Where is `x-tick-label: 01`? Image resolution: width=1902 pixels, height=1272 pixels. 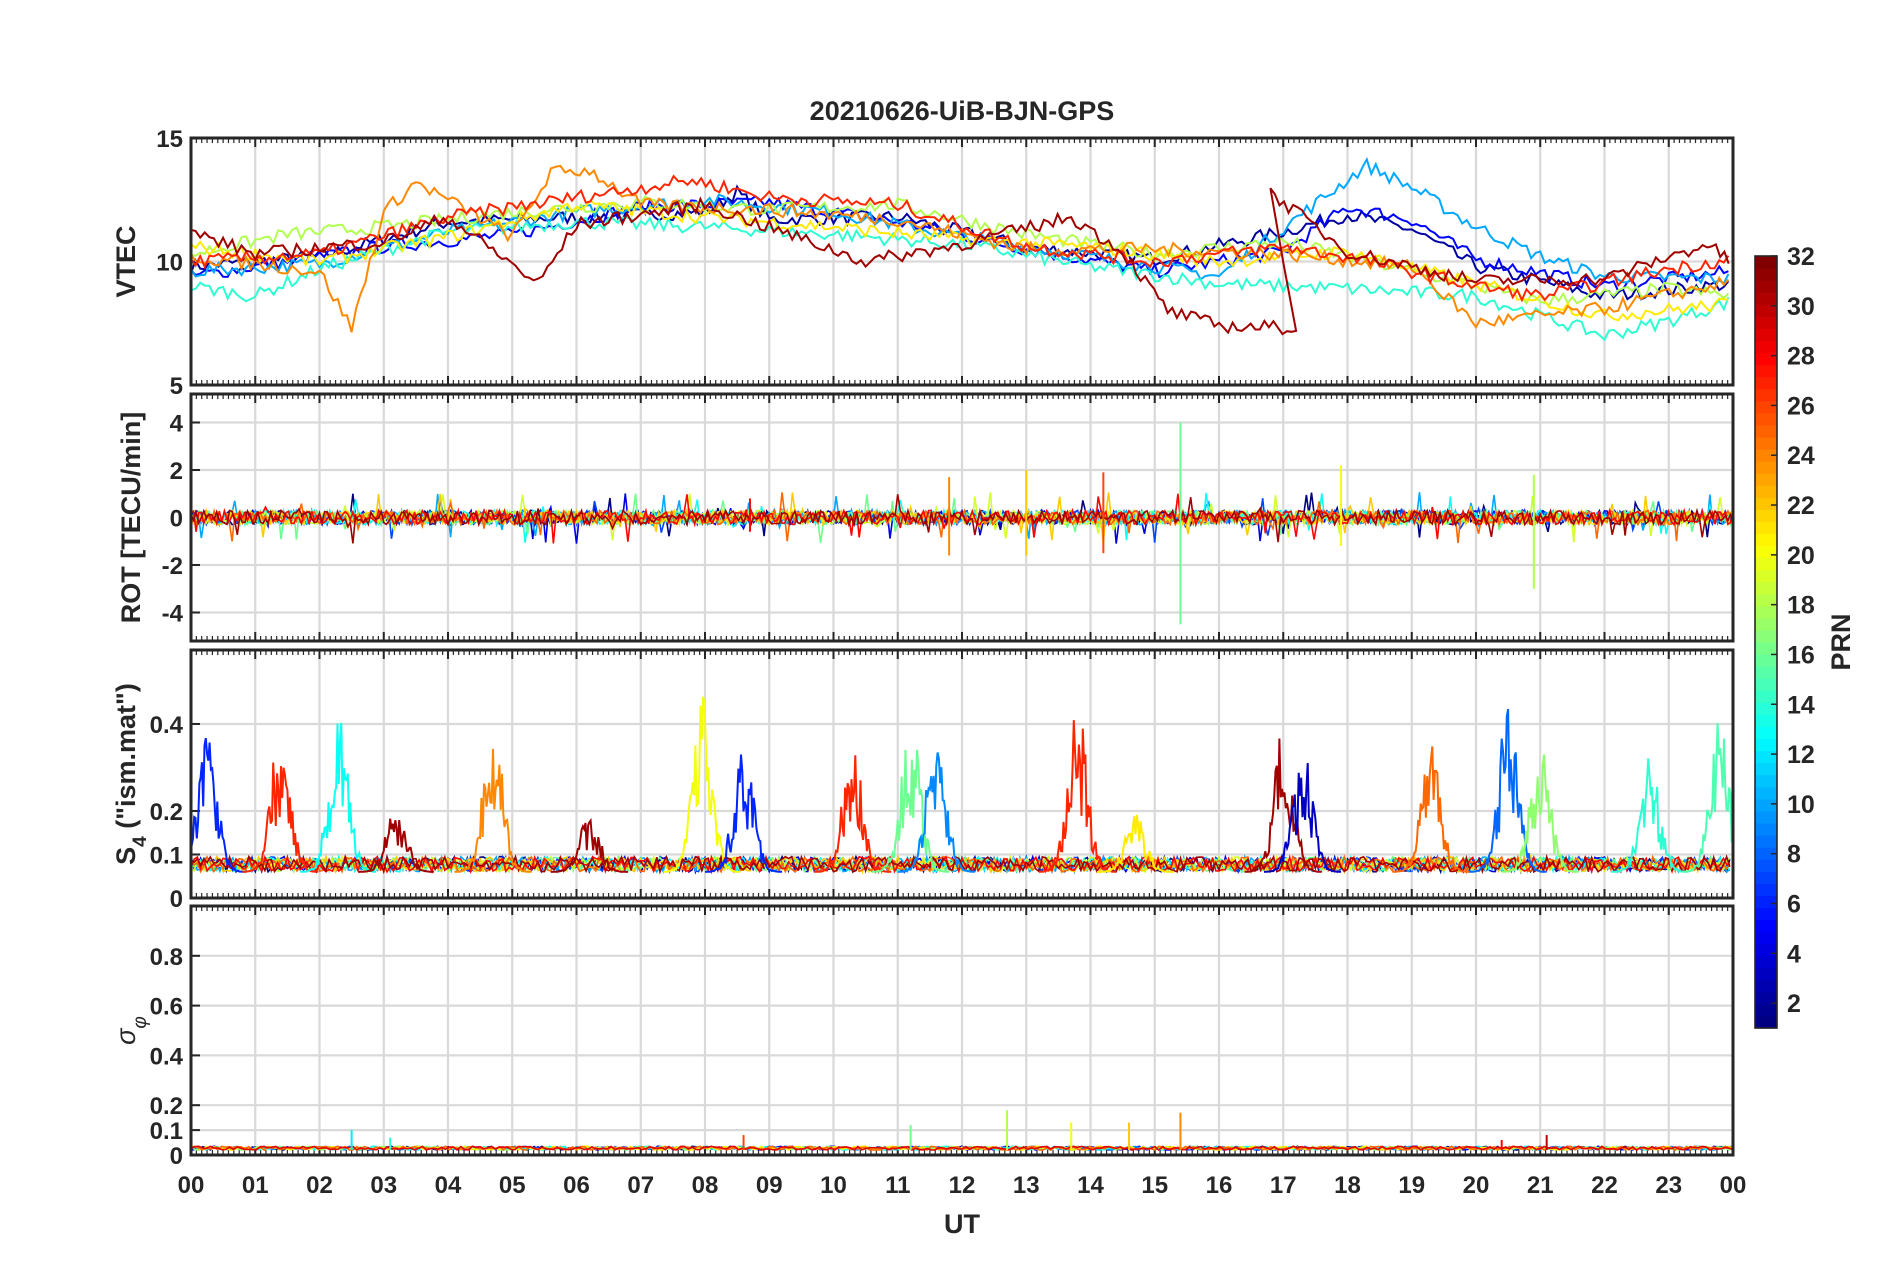
x-tick-label: 01 is located at coordinates (255, 1185).